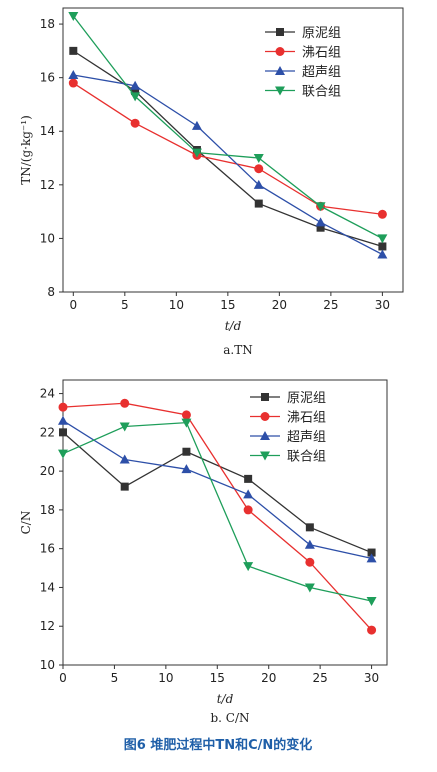 This screenshot has height=772, width=437. Describe the element at coordinates (321, 33) in the screenshot. I see `legend-label: 原泥组` at that location.